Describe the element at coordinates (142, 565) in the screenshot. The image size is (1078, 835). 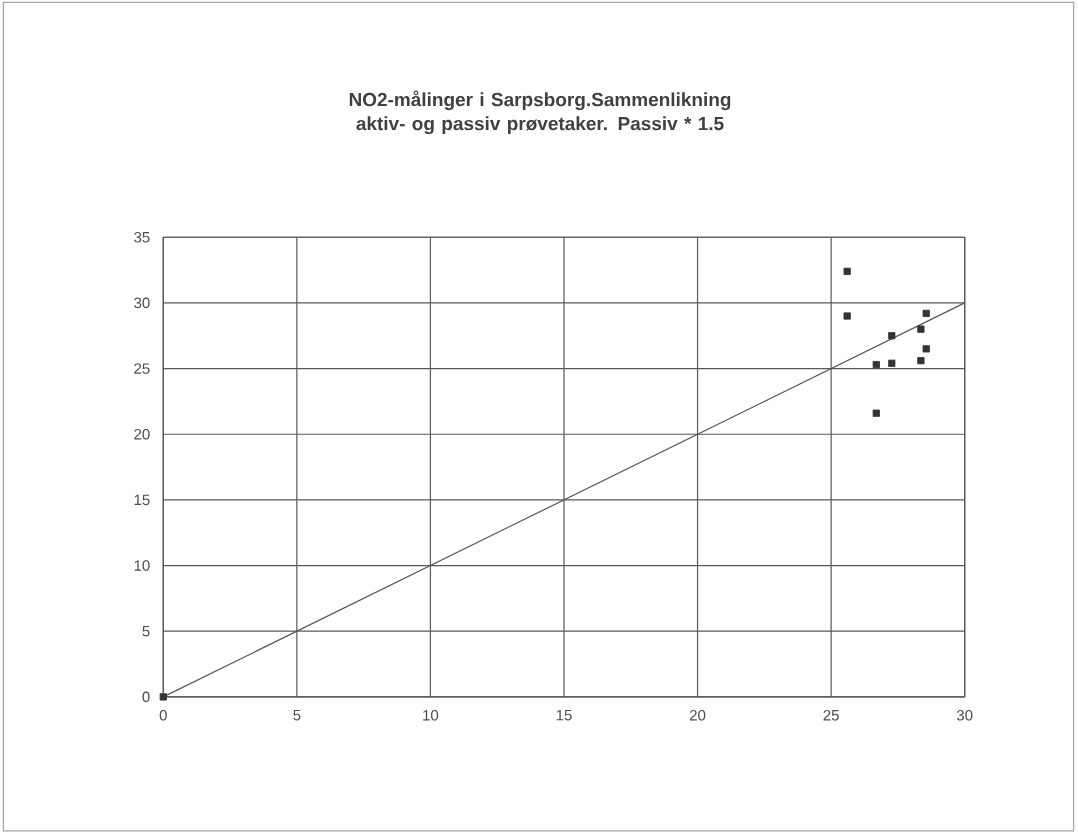
I see `y-tick-label: 10` at that location.